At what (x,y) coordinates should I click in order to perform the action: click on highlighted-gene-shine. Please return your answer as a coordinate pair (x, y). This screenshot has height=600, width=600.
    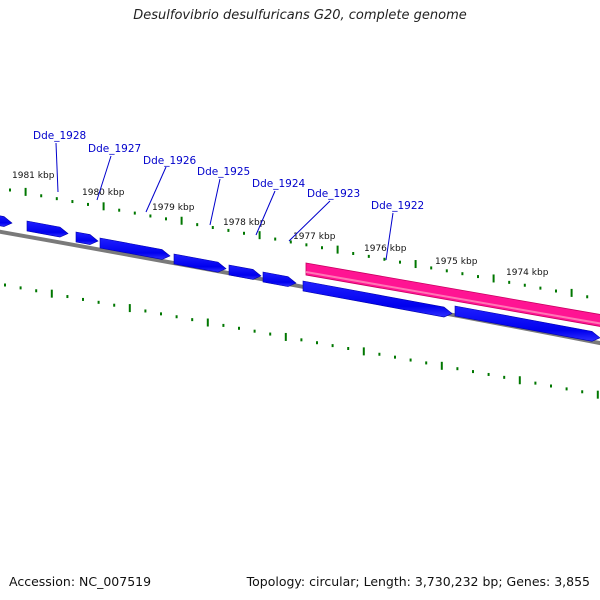
    Looking at the image, I should click on (452, 298).